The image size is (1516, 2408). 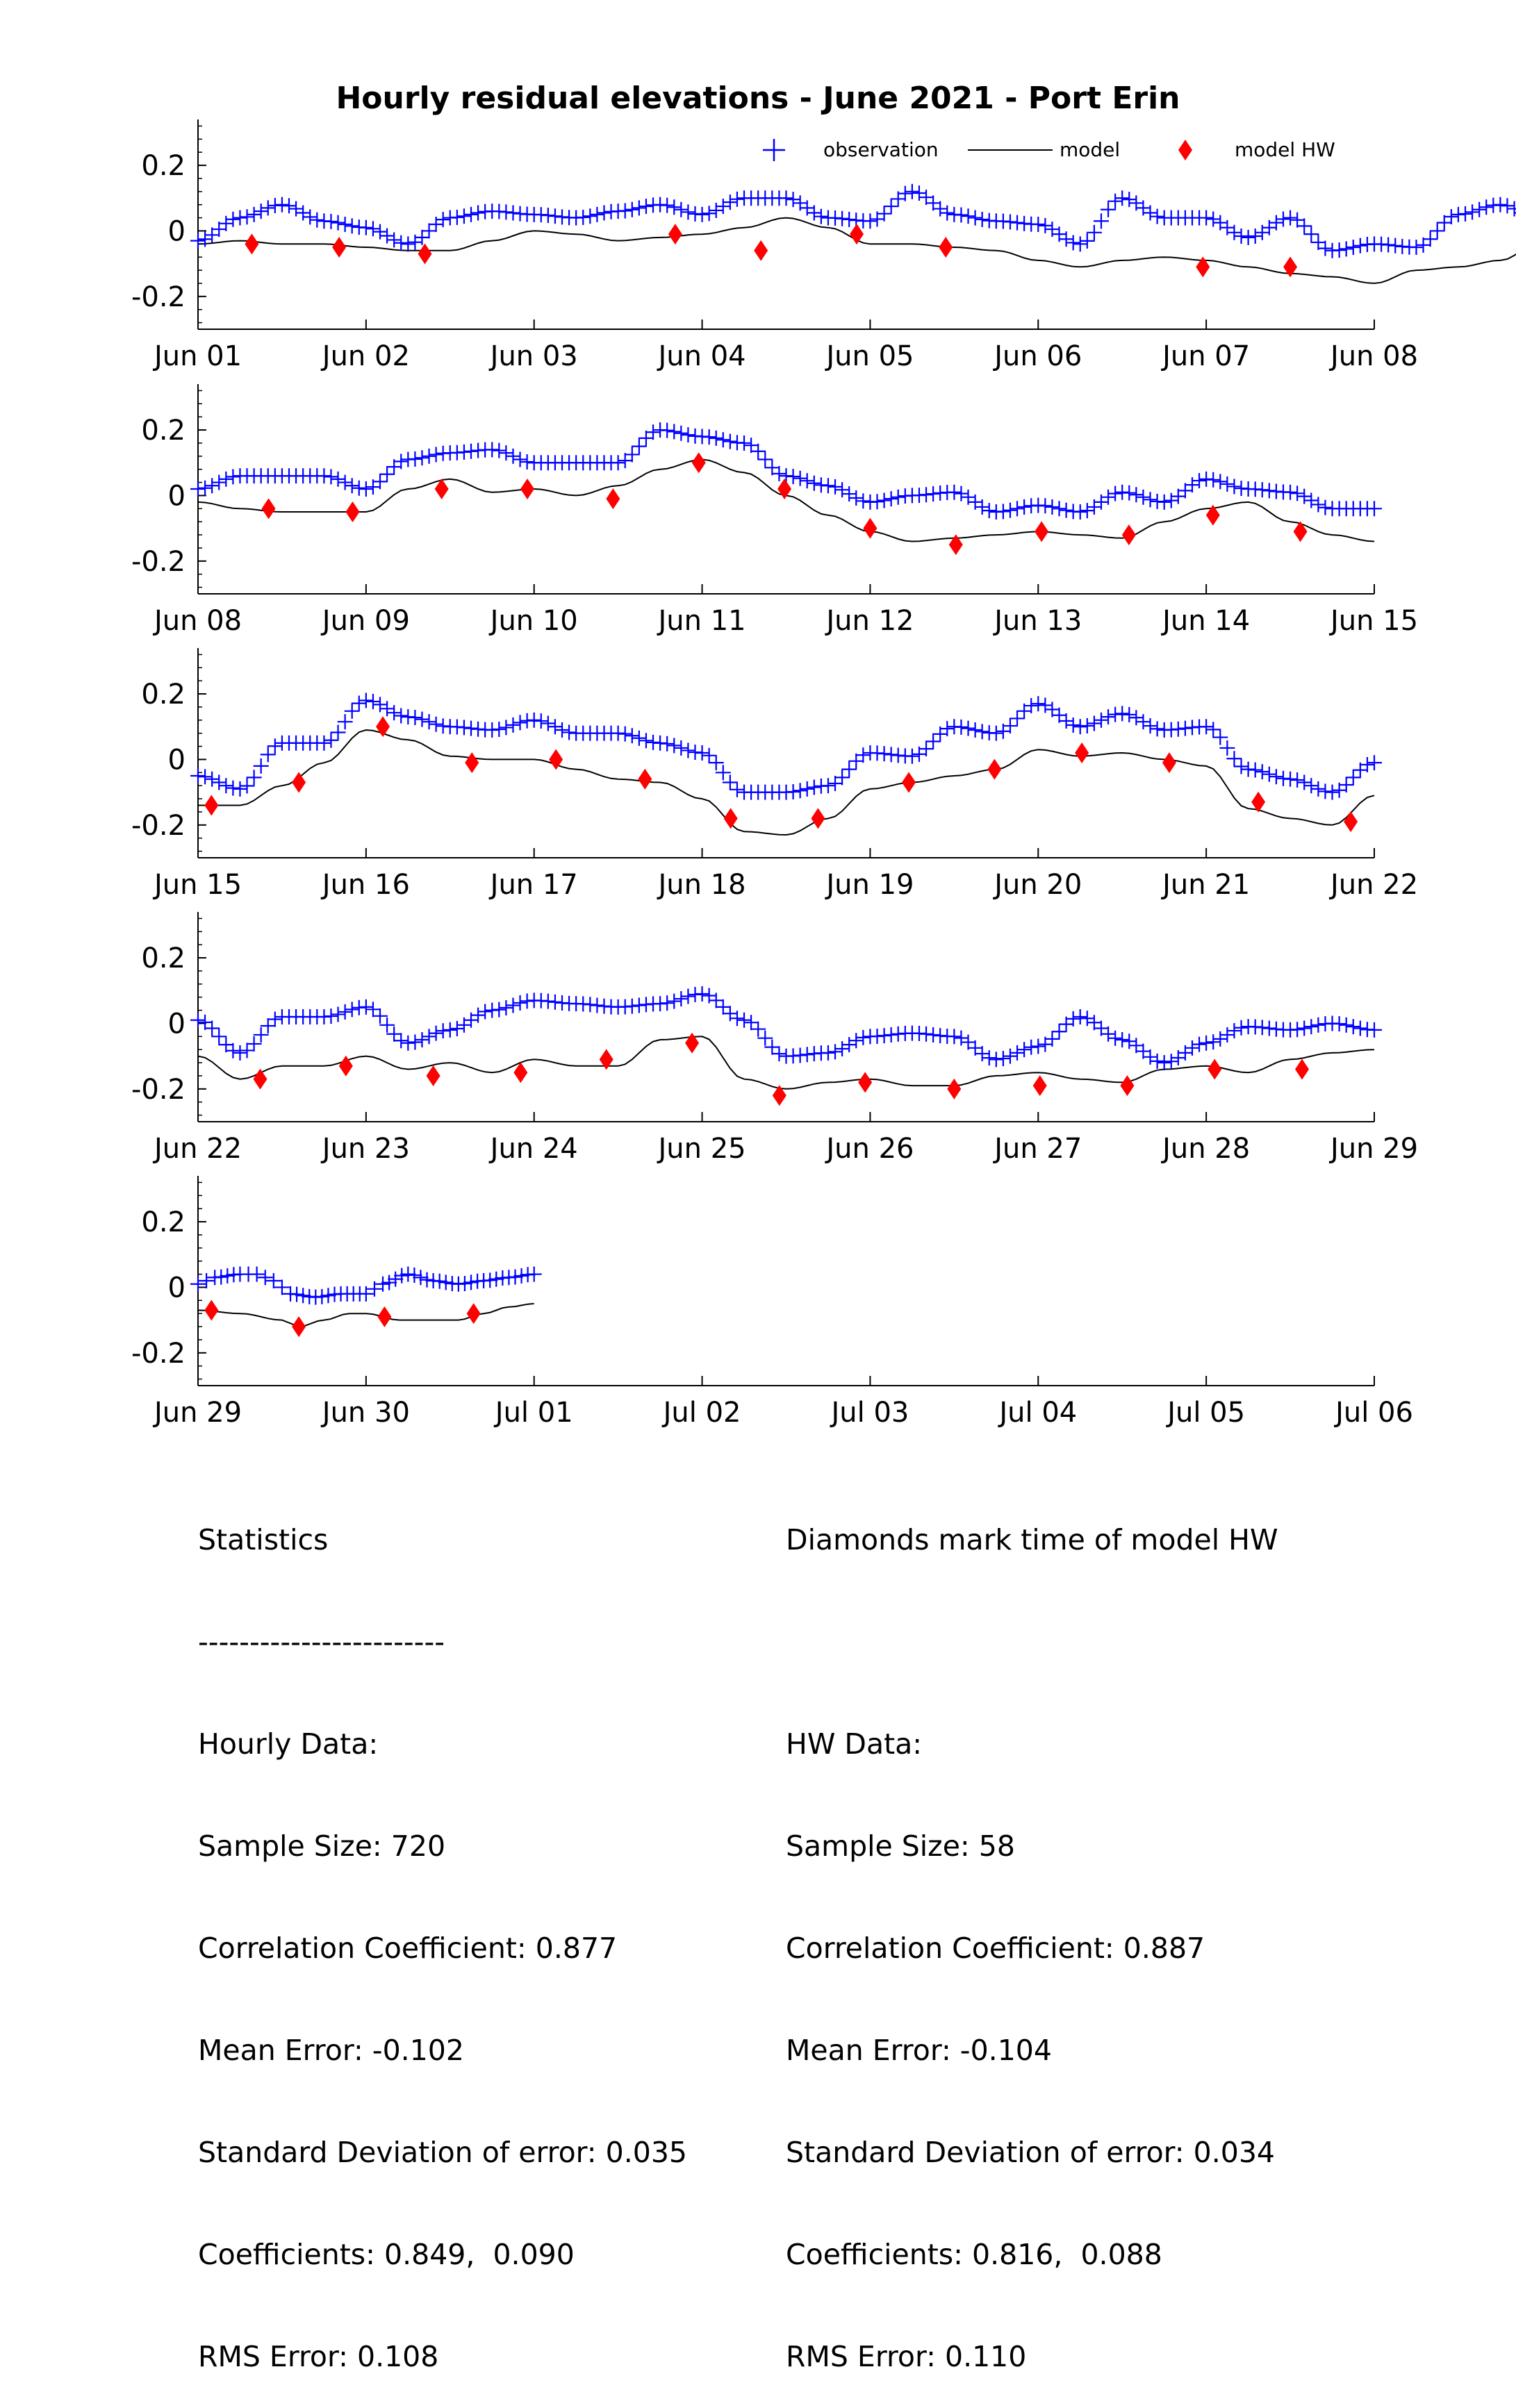 I want to click on x-tick-label: Jul 03, so click(x=869, y=1413).